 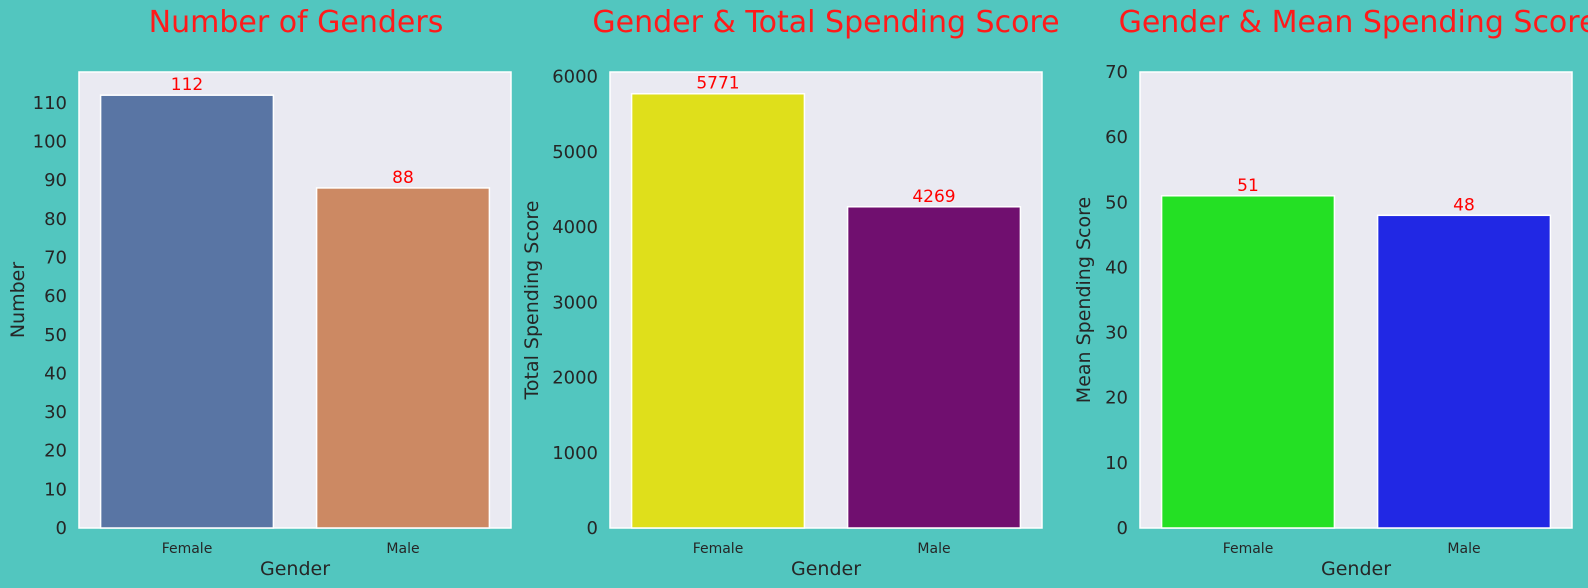 What do you see at coordinates (825, 22) in the screenshot?
I see `chart-title: Gender & Total Spending Score` at bounding box center [825, 22].